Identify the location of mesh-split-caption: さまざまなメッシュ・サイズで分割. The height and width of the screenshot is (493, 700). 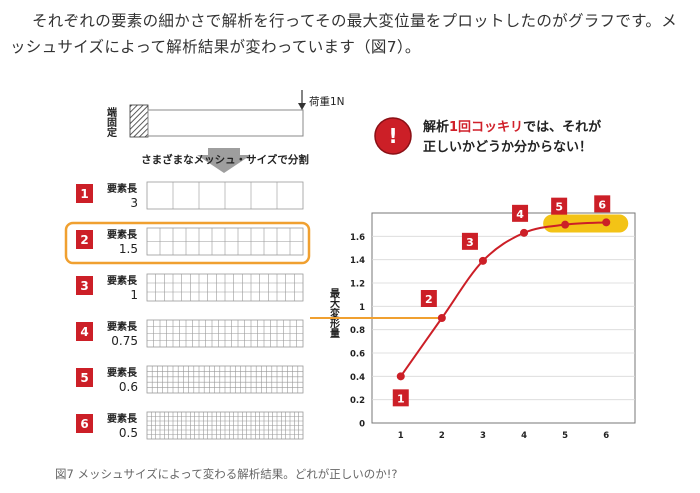
(225, 159).